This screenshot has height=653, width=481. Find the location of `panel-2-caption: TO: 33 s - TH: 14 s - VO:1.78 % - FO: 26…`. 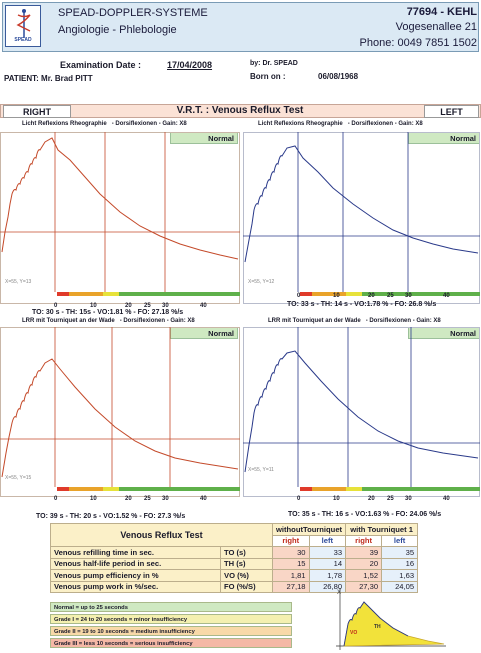

panel-2-caption: TO: 33 s - TH: 14 s - VO:1.78 % - FO: 26… is located at coordinates (362, 304).